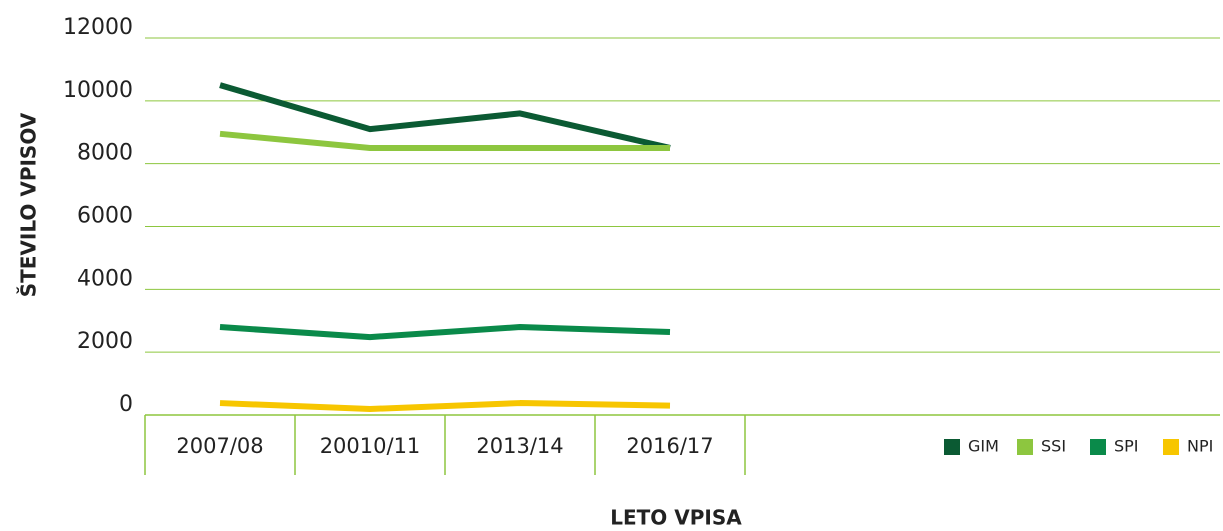 This screenshot has width=1223, height=531. What do you see at coordinates (983, 446) in the screenshot?
I see `legend-label: GIM` at bounding box center [983, 446].